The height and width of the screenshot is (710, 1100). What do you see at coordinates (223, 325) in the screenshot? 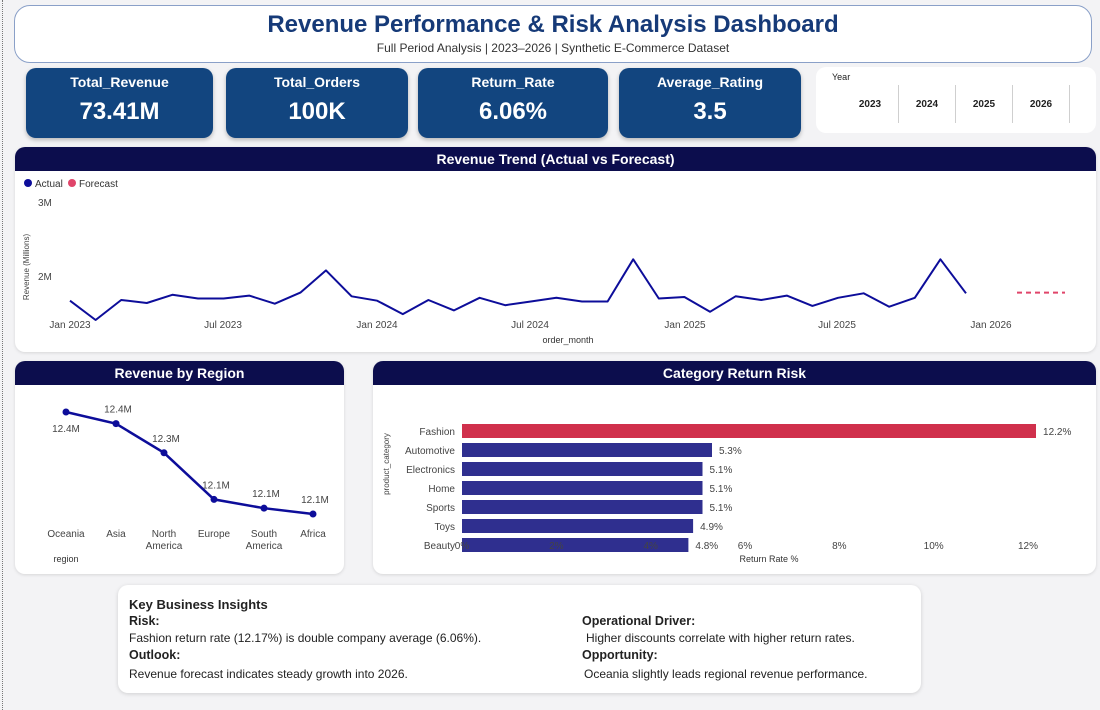
I see `x-tick-label: Jul 2023` at bounding box center [223, 325].